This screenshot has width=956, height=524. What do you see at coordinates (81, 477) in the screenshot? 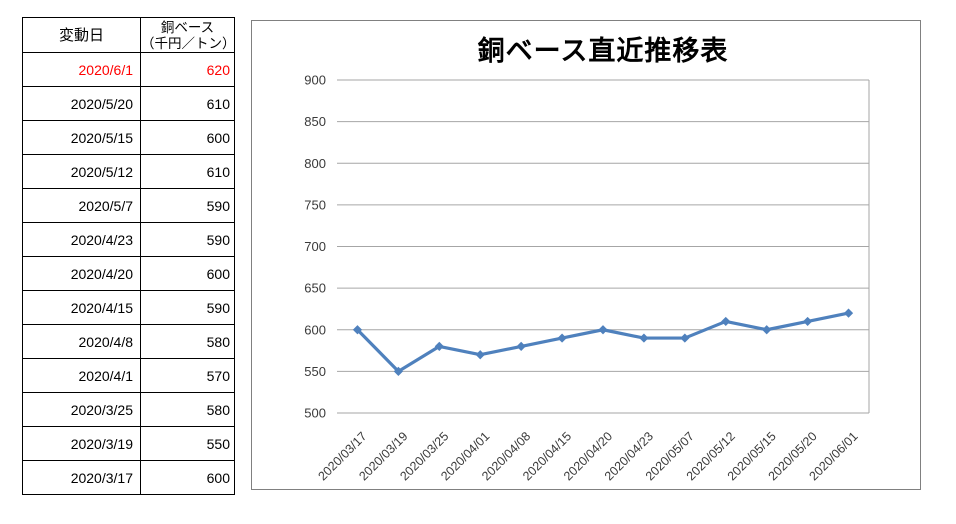
I see `date-cell: 2020/3/17` at bounding box center [81, 477].